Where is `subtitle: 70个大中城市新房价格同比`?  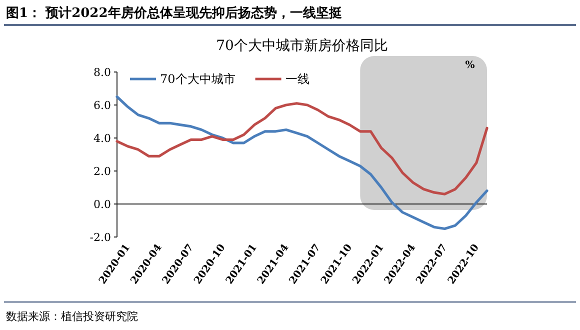
subtitle: 70个大中城市新房价格同比 is located at coordinates (302, 46).